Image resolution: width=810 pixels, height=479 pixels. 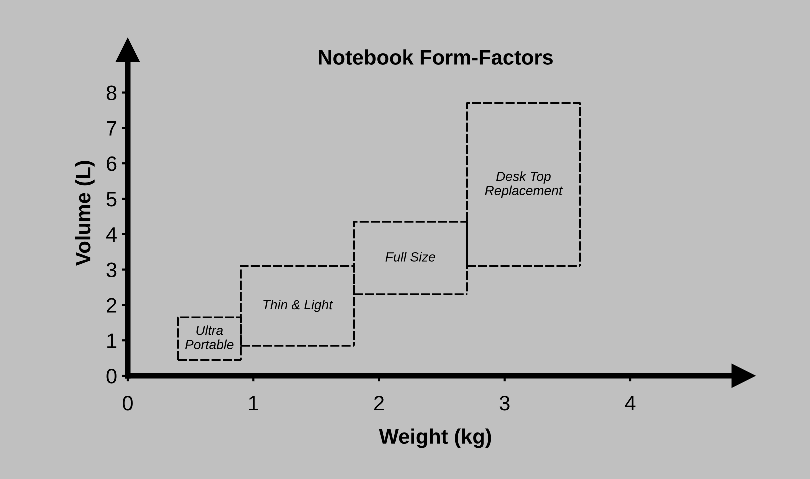 What do you see at coordinates (299, 306) in the screenshot?
I see `series-label: Thin & Light` at bounding box center [299, 306].